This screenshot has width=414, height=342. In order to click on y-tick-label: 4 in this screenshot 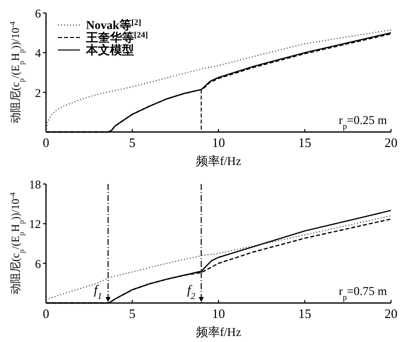, I will do `click(38, 53)`.